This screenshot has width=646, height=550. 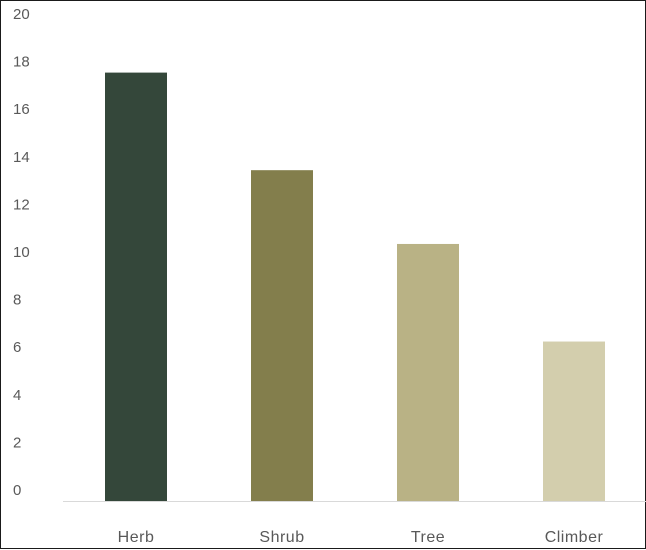 What do you see at coordinates (21, 109) in the screenshot?
I see `y-tick-label: 16` at bounding box center [21, 109].